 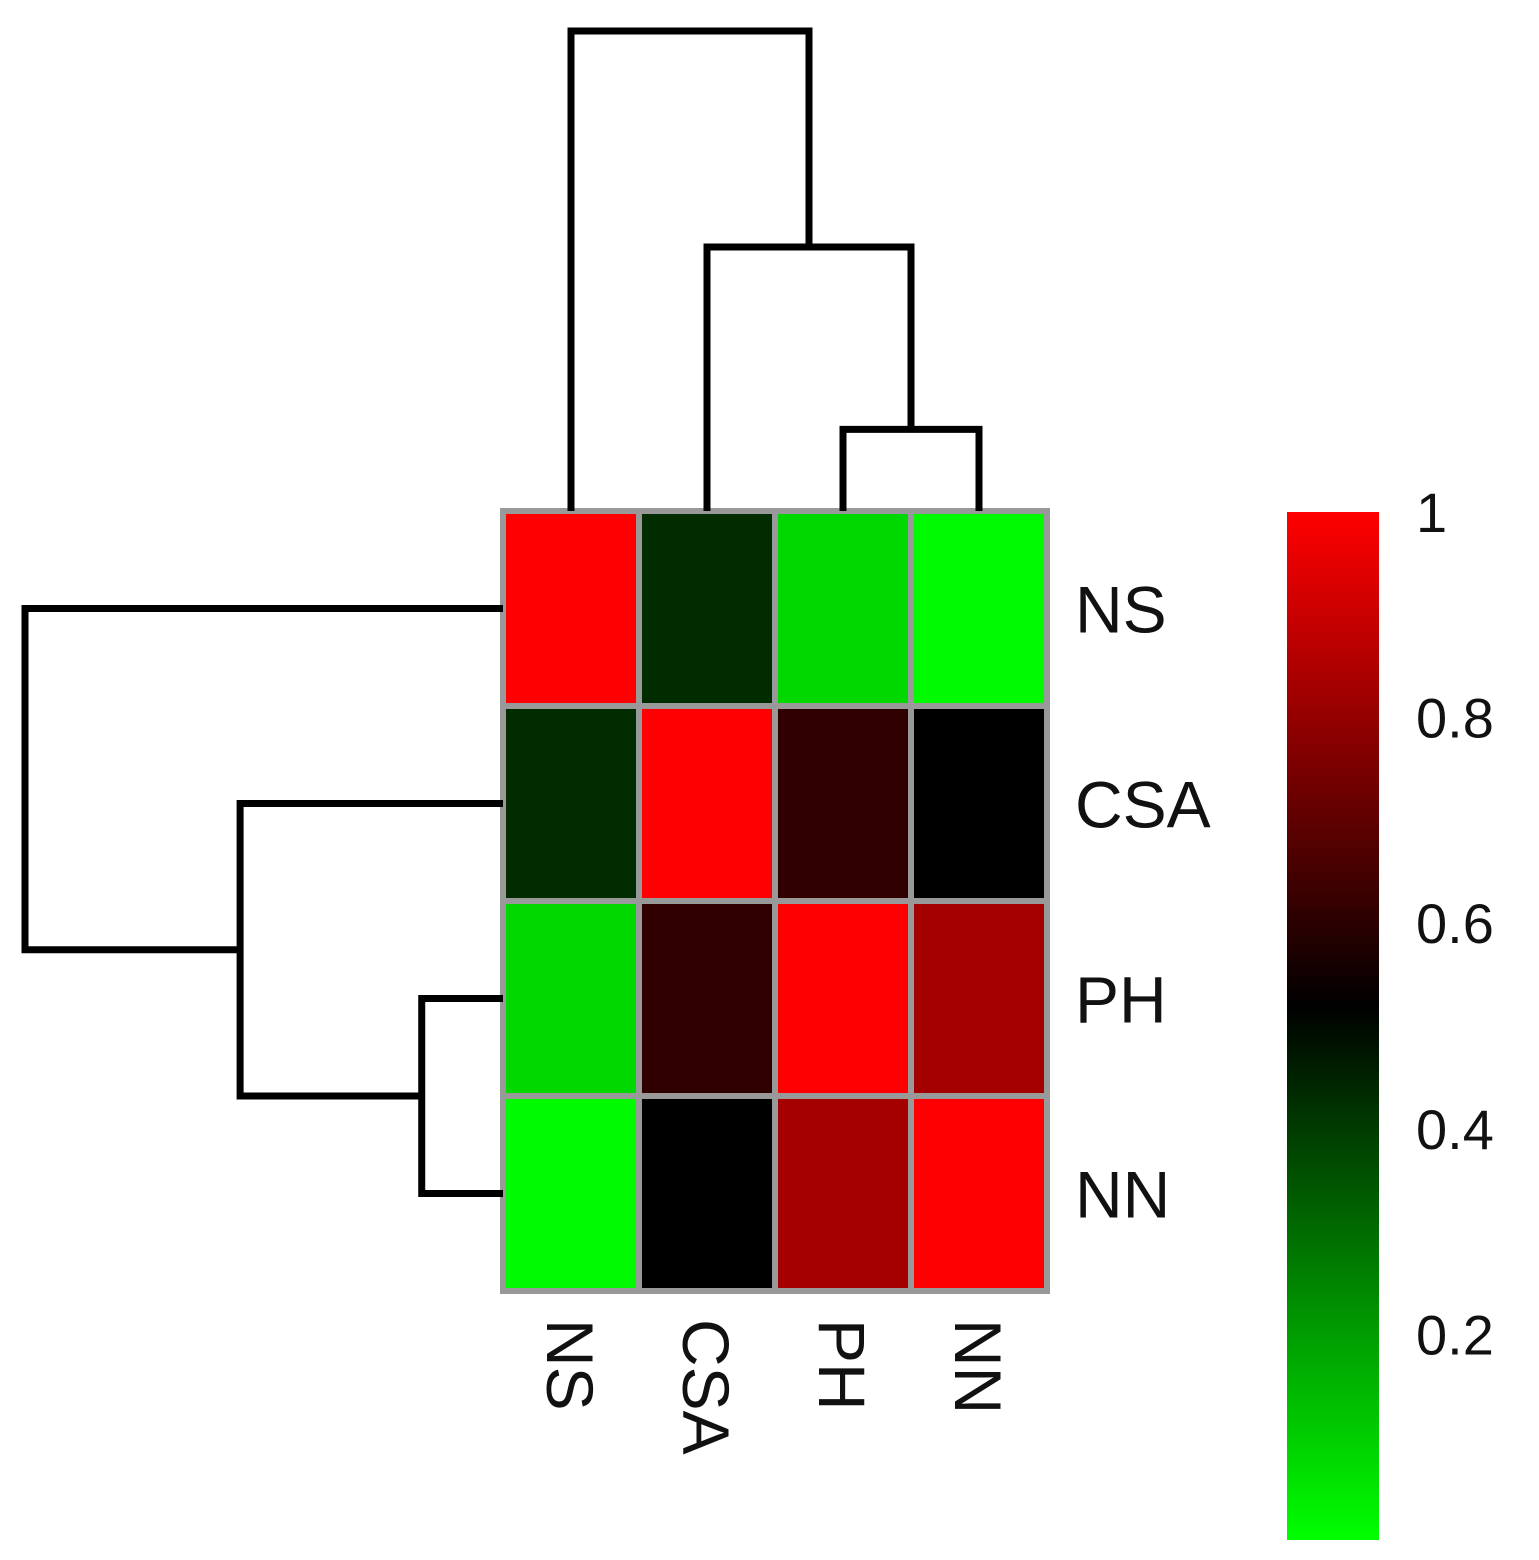 What do you see at coordinates (979, 608) in the screenshot?
I see `heatmap-cell-ns-nn` at bounding box center [979, 608].